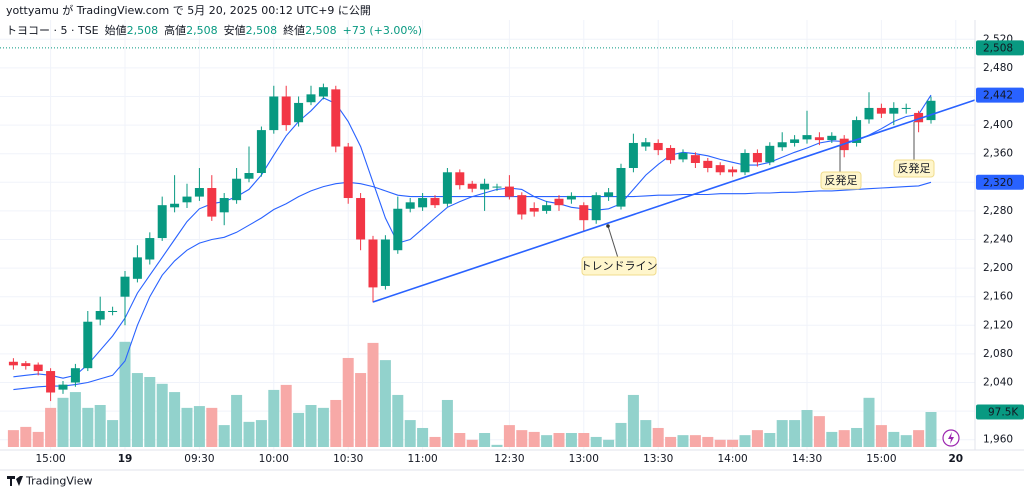 This screenshot has height=498, width=1024. I want to click on ohlc-label: 始値, so click(116, 30).